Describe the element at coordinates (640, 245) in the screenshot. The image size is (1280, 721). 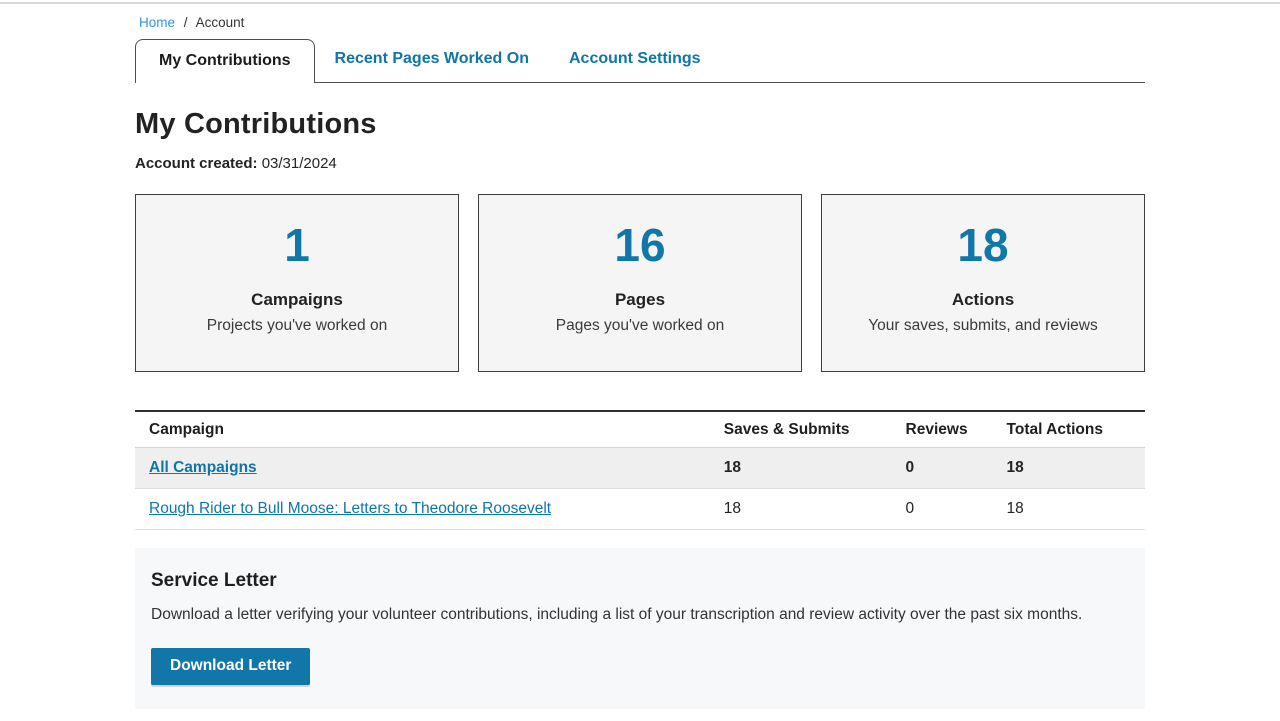
I see `pages-count: 16` at that location.